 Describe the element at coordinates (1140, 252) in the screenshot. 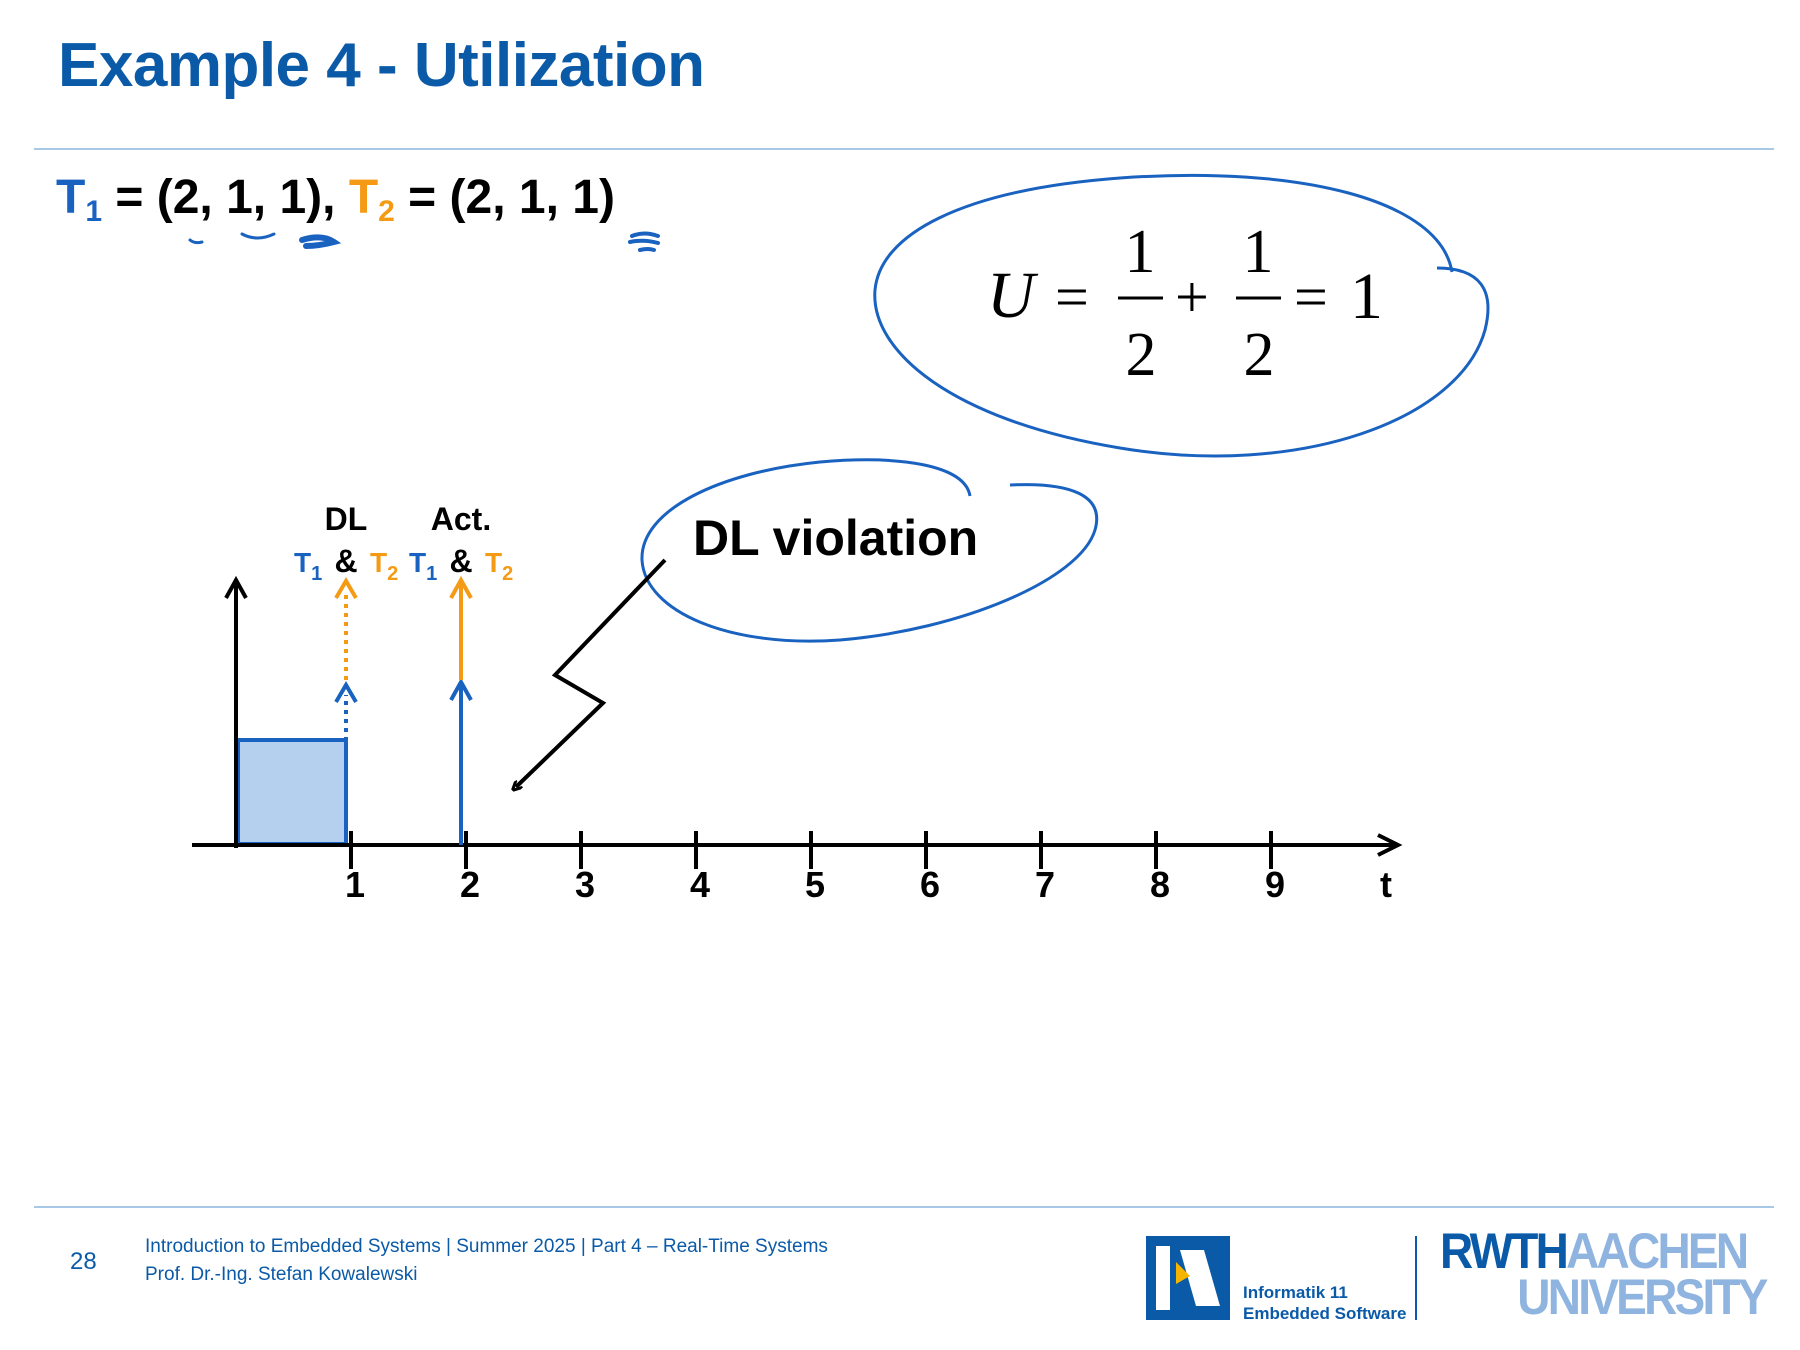

I see `formula-num1: 1` at that location.